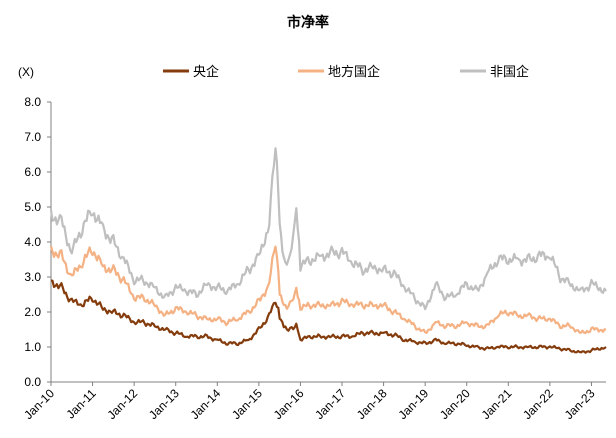 The image size is (616, 438). Describe the element at coordinates (580, 404) in the screenshot. I see `x-tick-label: Jan-23` at that location.